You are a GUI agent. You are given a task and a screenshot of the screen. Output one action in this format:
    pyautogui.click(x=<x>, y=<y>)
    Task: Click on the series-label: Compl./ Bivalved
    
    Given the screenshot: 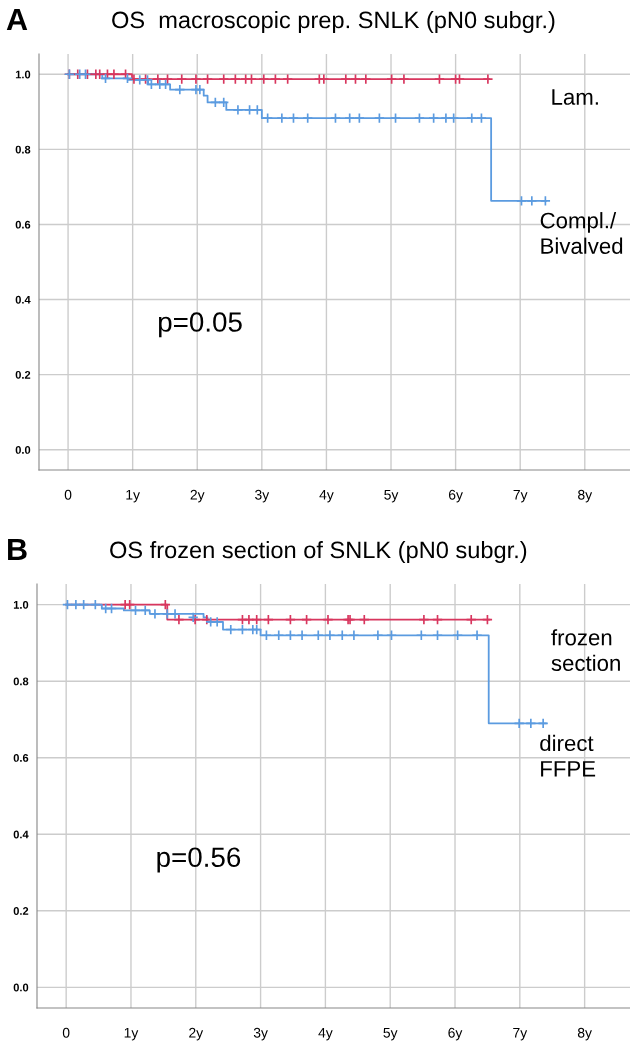 What is the action you would take?
    pyautogui.click(x=581, y=233)
    